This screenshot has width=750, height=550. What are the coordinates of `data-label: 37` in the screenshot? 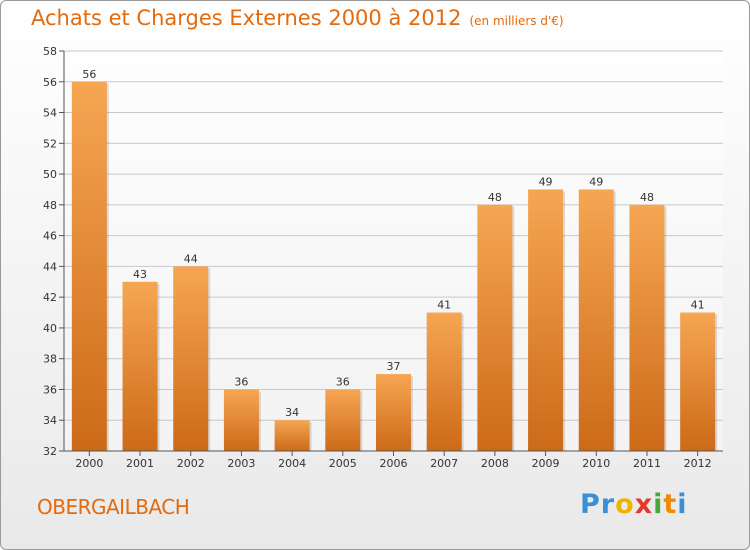 It's located at (394, 366).